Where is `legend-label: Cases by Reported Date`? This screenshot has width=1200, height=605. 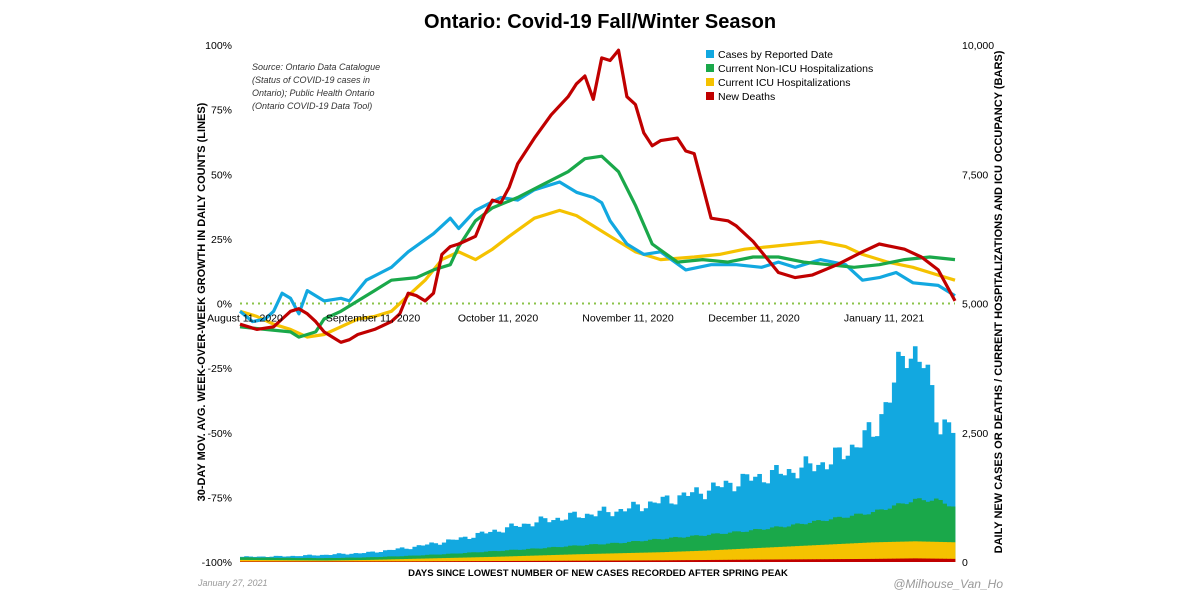 legend-label: Cases by Reported Date is located at coordinates (775, 55).